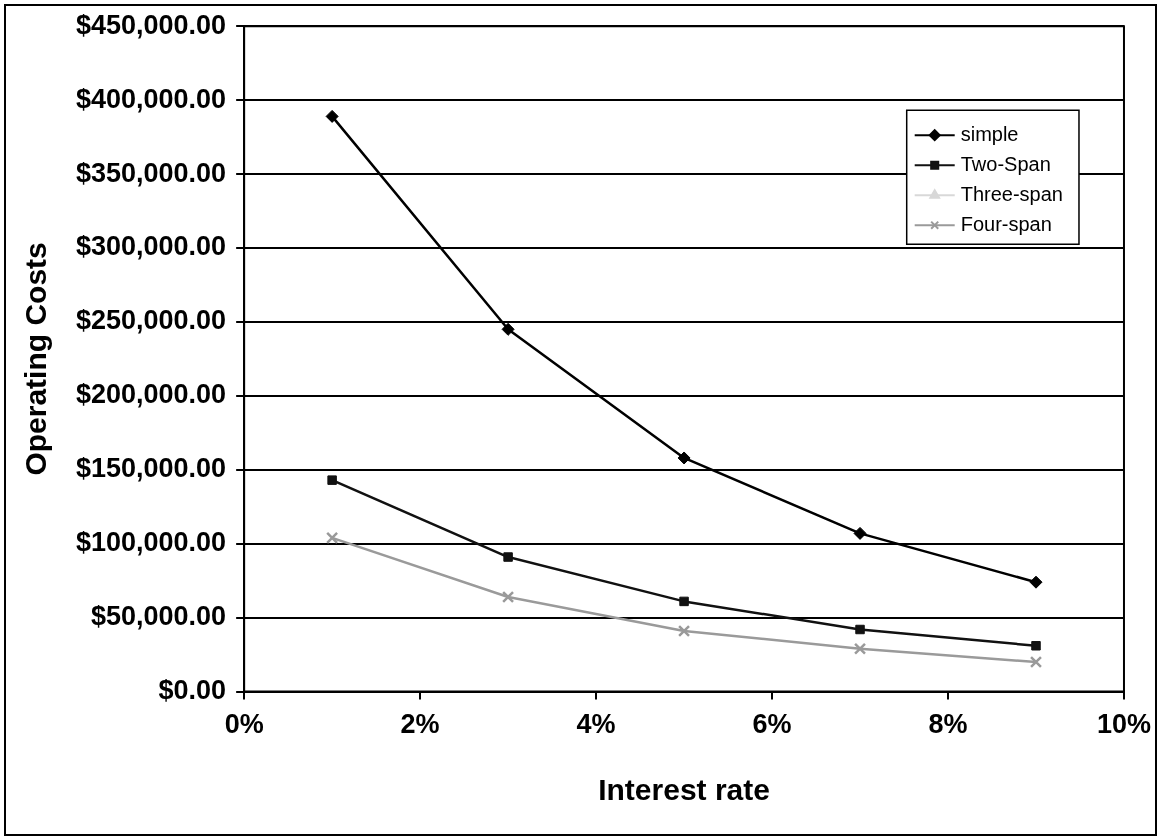 The height and width of the screenshot is (840, 1161). What do you see at coordinates (192, 690) in the screenshot?
I see `y-tick-label: $0.00` at bounding box center [192, 690].